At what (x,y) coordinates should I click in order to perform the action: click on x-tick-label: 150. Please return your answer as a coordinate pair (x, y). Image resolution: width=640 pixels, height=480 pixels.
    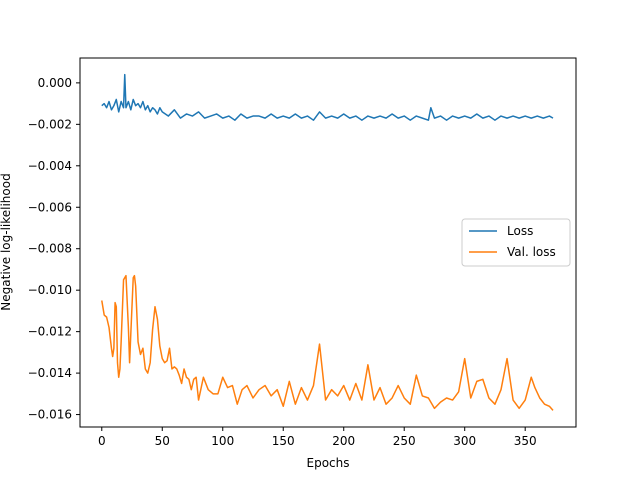
    Looking at the image, I should click on (283, 441).